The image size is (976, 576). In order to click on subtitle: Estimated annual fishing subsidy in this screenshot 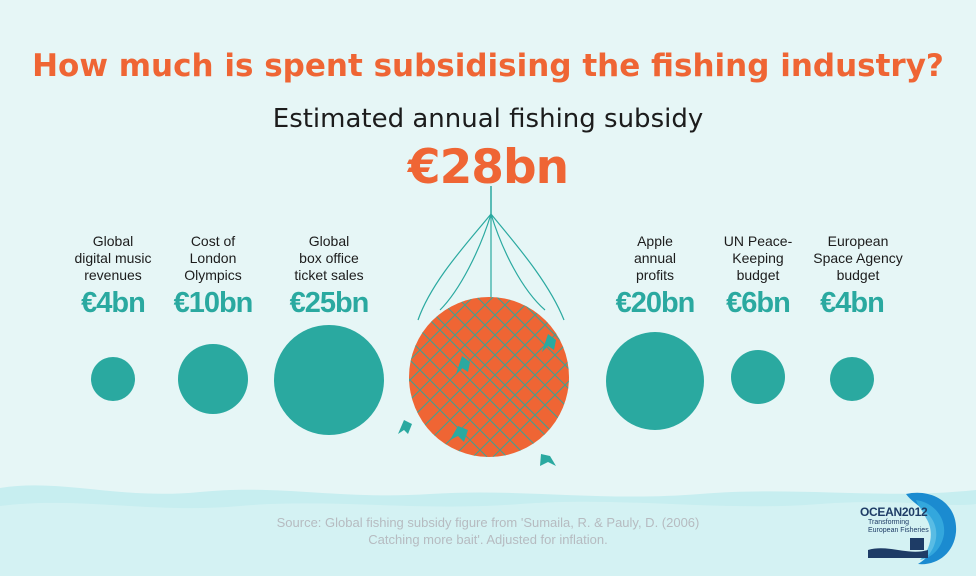, I will do `click(488, 119)`.